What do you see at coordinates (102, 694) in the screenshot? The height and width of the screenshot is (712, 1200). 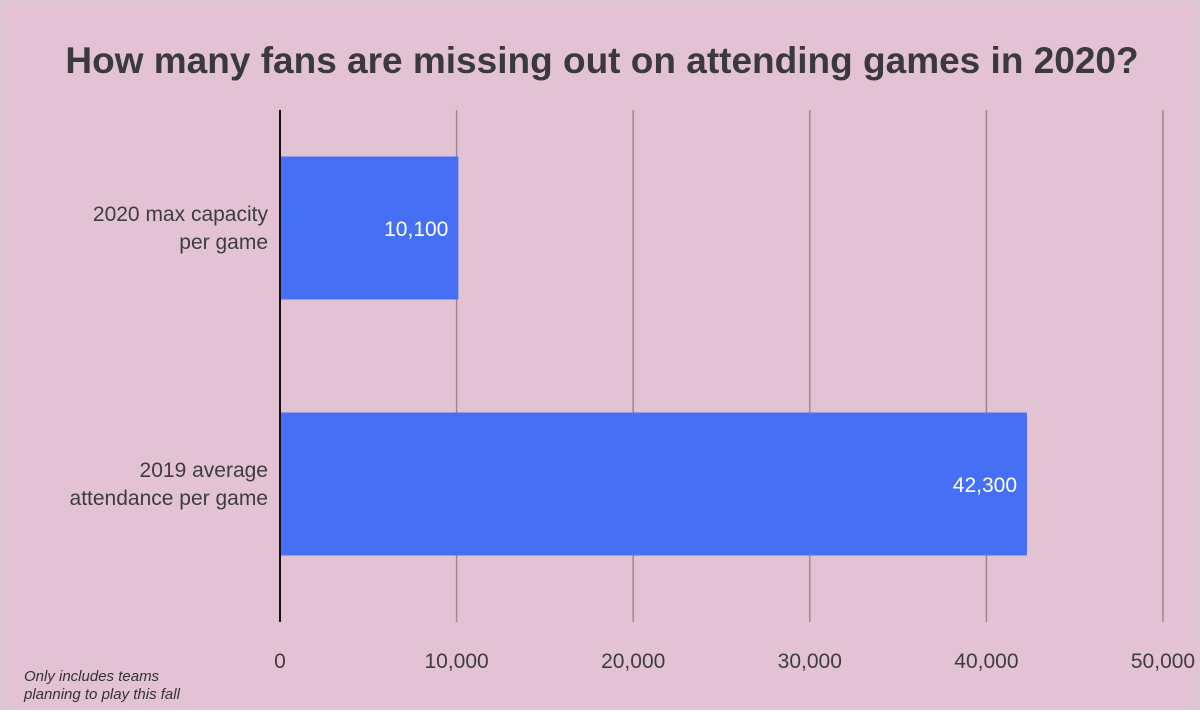 I see `footnote-line-2: planning to play this fall` at bounding box center [102, 694].